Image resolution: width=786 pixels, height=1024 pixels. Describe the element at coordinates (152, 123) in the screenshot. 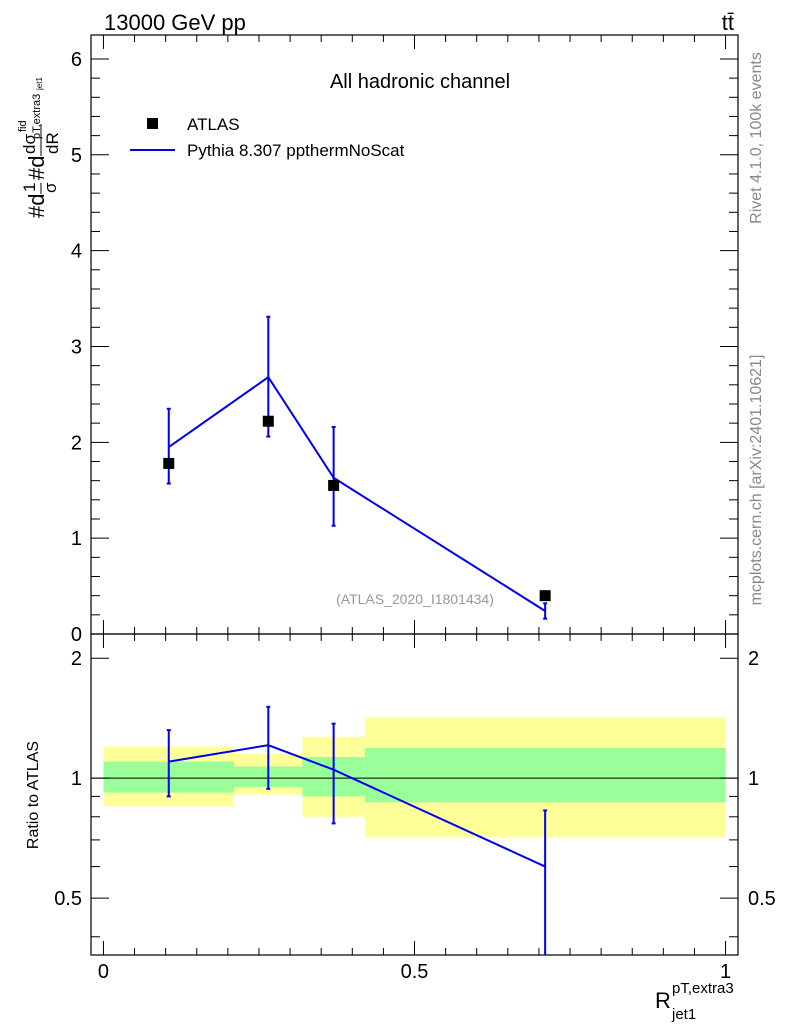

I see `legend-atlas-marker` at that location.